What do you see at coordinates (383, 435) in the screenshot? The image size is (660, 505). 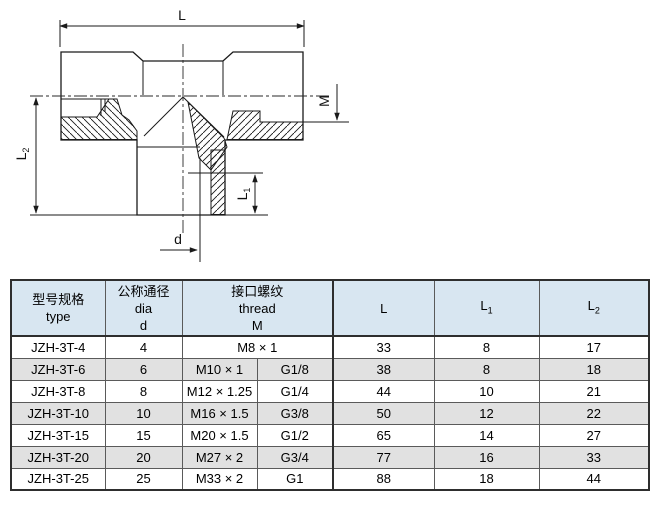 I see `cell-L: 65` at bounding box center [383, 435].